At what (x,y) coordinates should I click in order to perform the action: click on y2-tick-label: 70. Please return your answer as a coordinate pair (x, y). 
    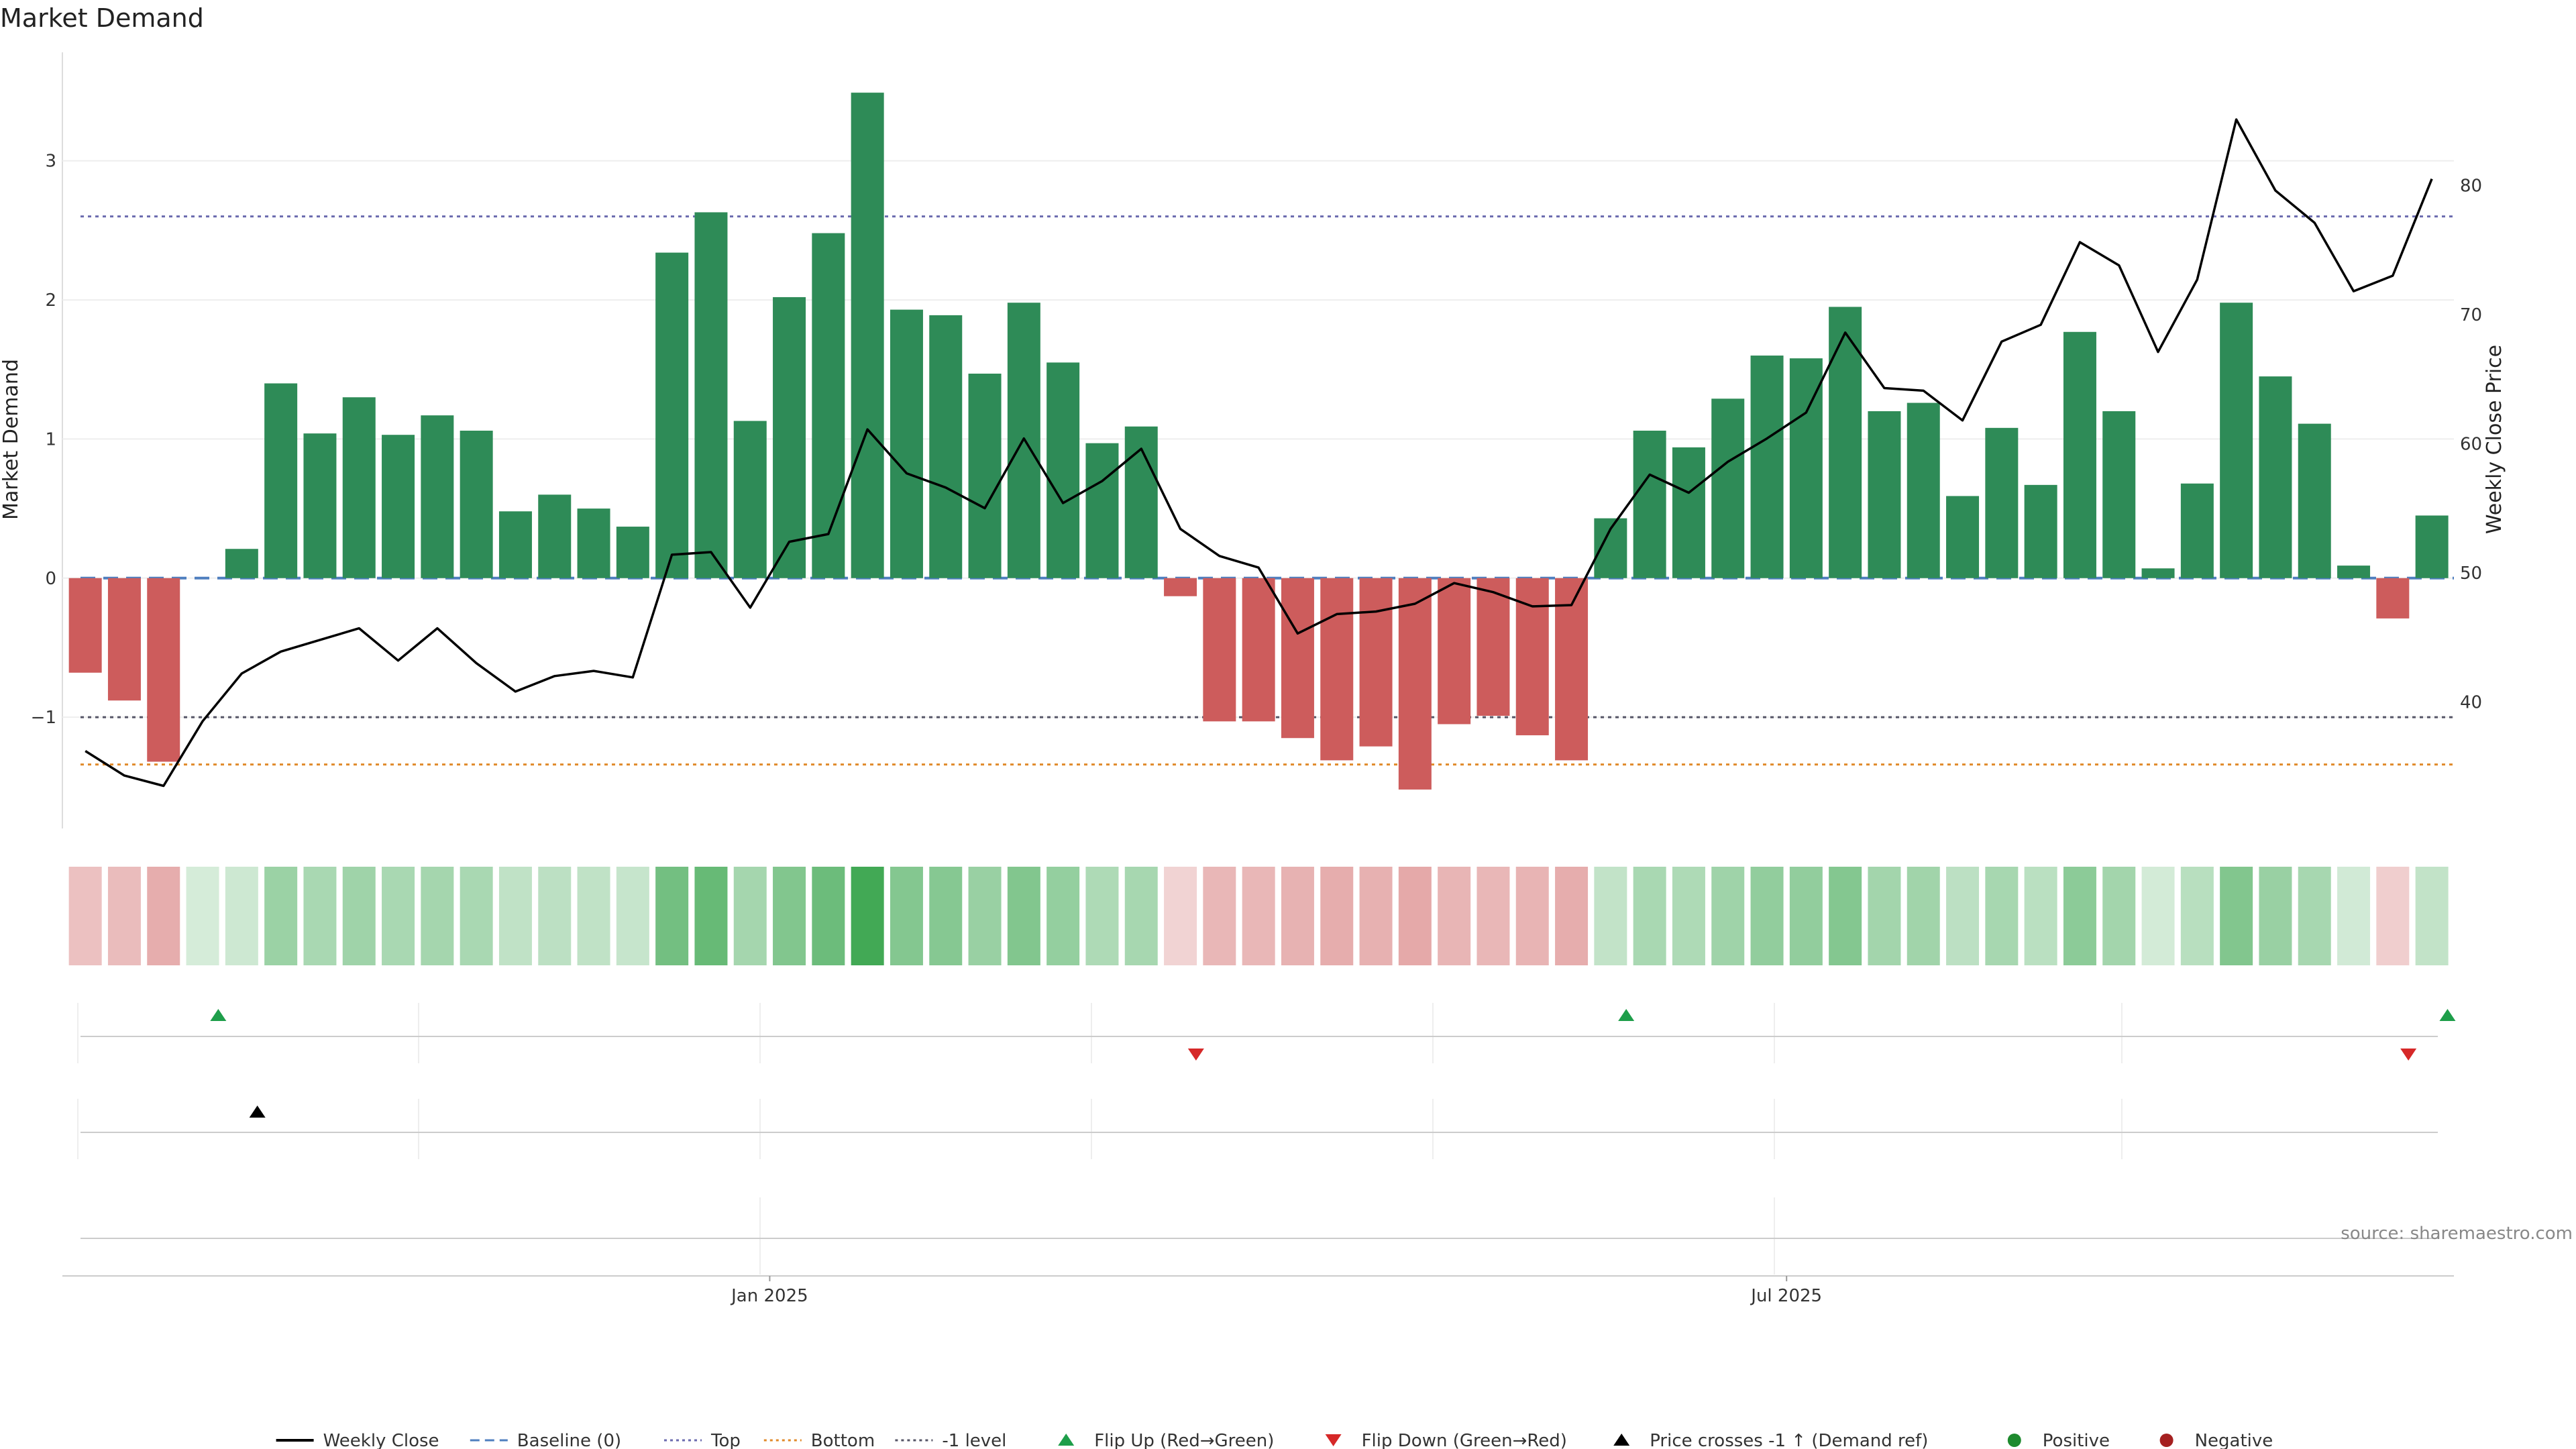
    Looking at the image, I should click on (2471, 315).